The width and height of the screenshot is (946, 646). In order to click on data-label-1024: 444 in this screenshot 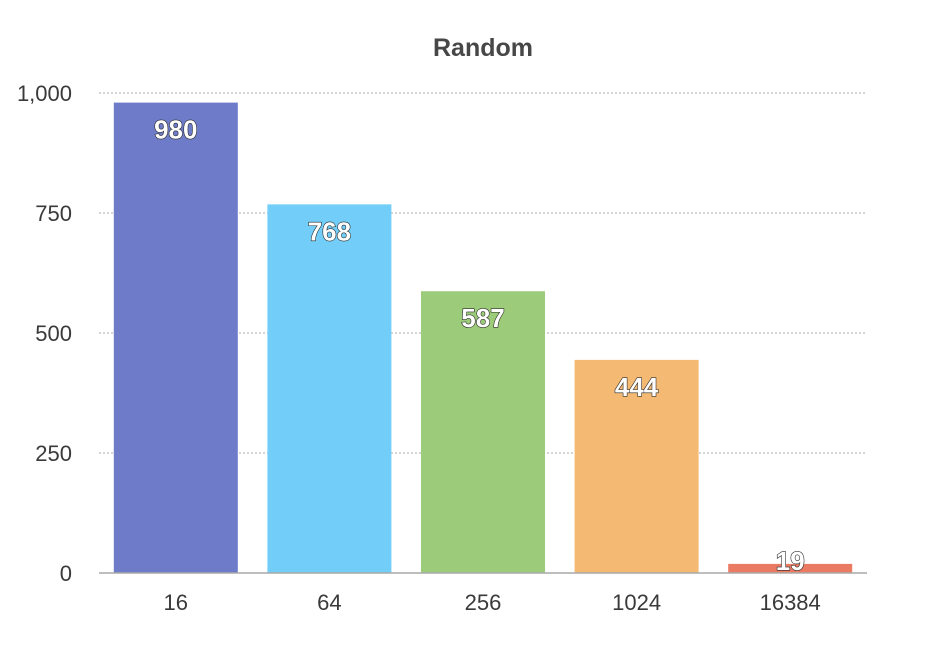, I will do `click(637, 387)`.